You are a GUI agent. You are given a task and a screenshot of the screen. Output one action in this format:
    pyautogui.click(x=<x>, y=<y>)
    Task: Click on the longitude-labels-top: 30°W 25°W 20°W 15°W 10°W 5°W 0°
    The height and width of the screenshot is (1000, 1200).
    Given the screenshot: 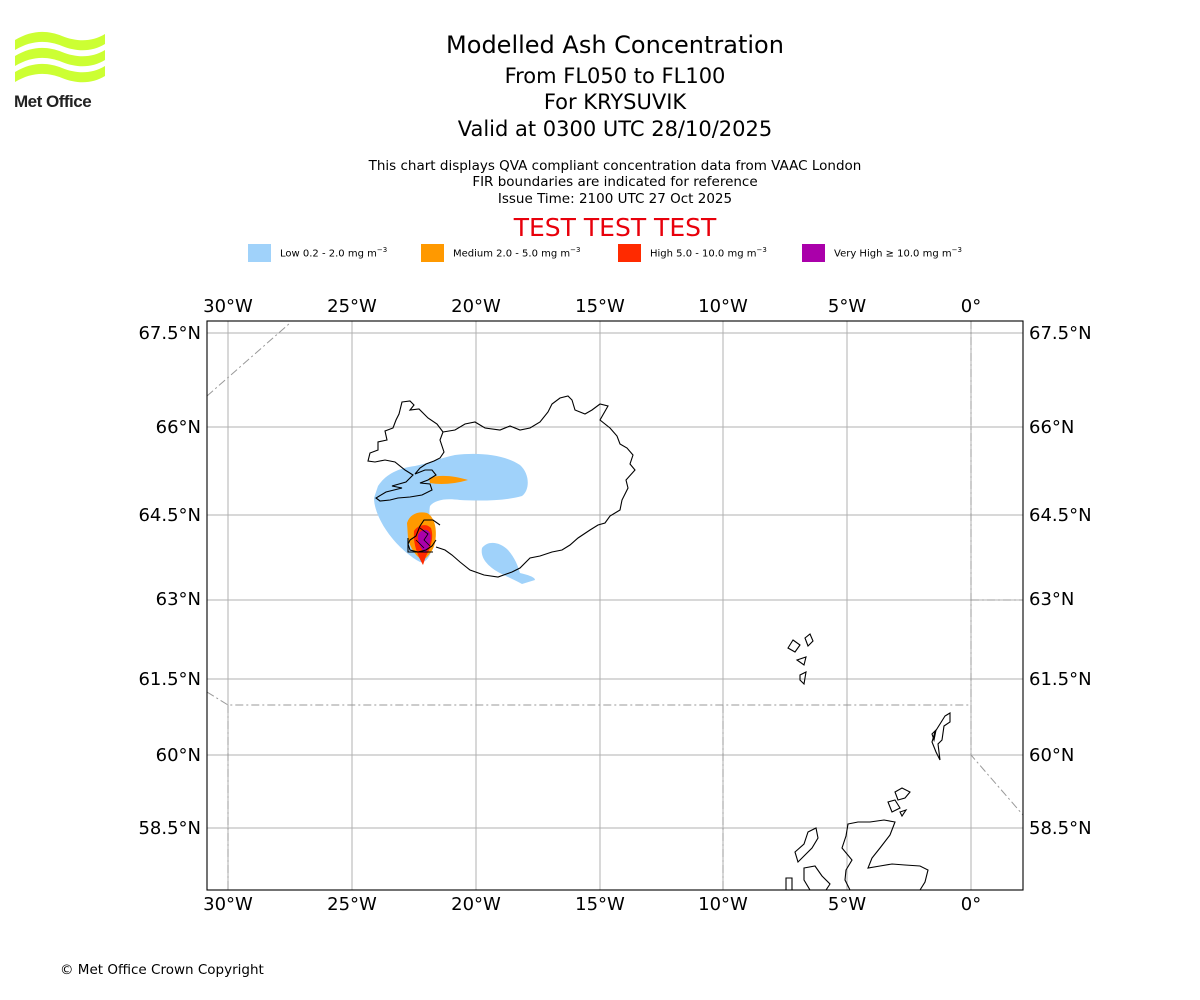 What is the action you would take?
    pyautogui.click(x=592, y=306)
    